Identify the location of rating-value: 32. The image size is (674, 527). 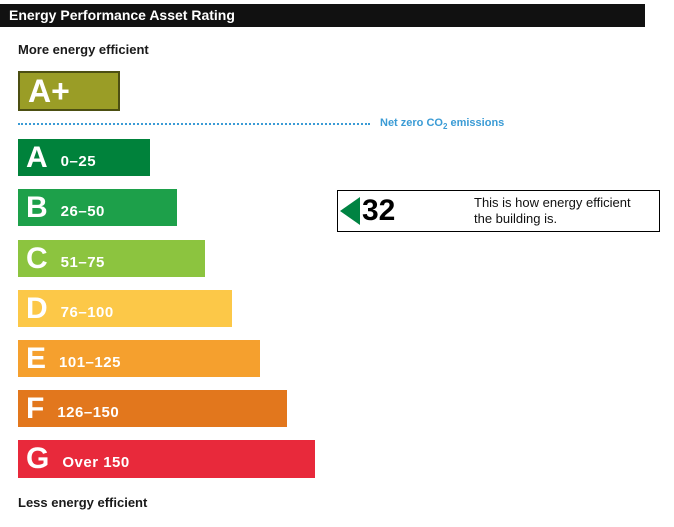
(379, 210).